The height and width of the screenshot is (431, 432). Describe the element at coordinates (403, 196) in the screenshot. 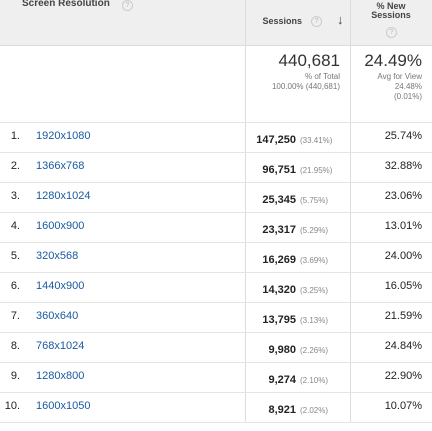

I see `new-sessions-value: 23.06%` at that location.